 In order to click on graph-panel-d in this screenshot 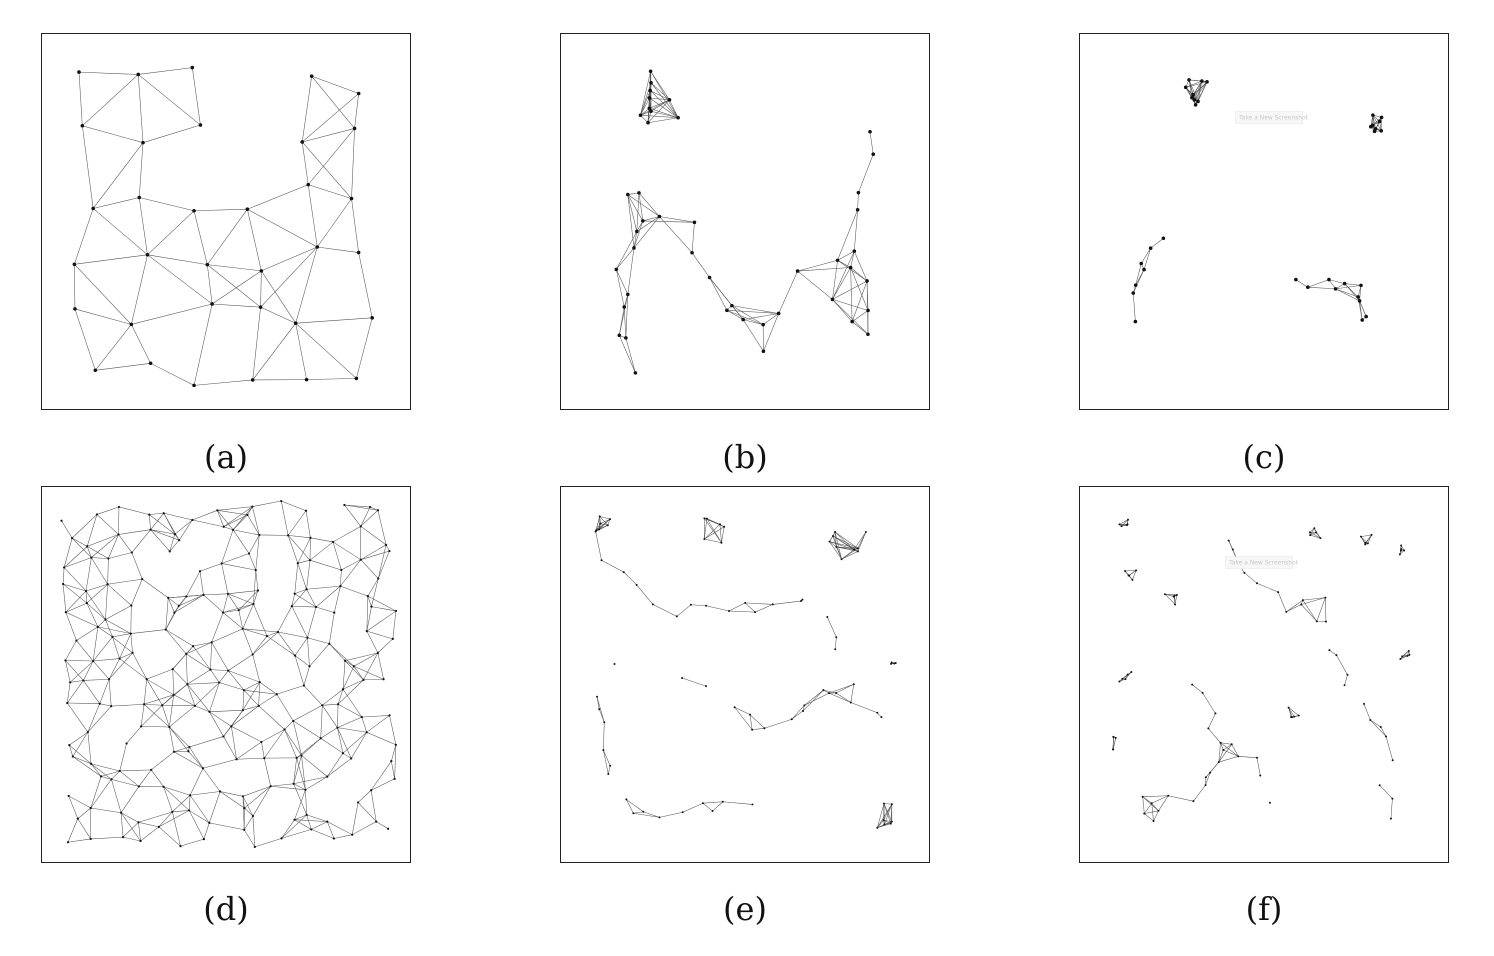, I will do `click(226, 674)`.